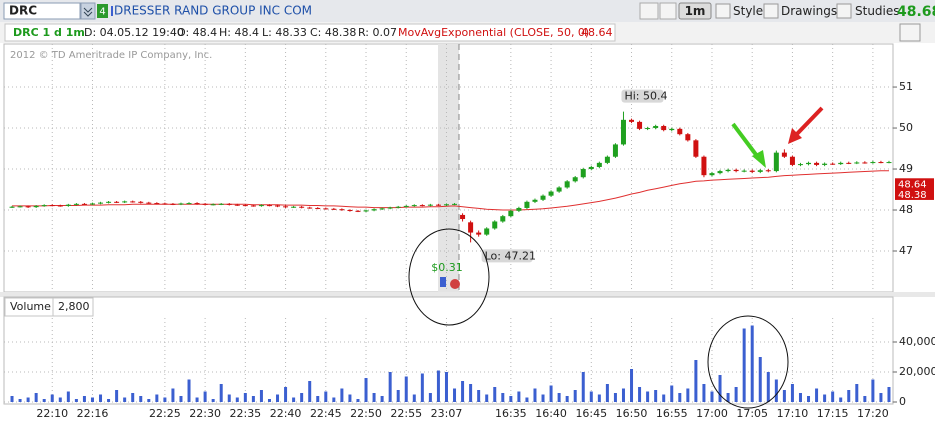 The width and height of the screenshot is (935, 424). Describe the element at coordinates (917, 371) in the screenshot. I see `y-tick-label: 20,000` at that location.